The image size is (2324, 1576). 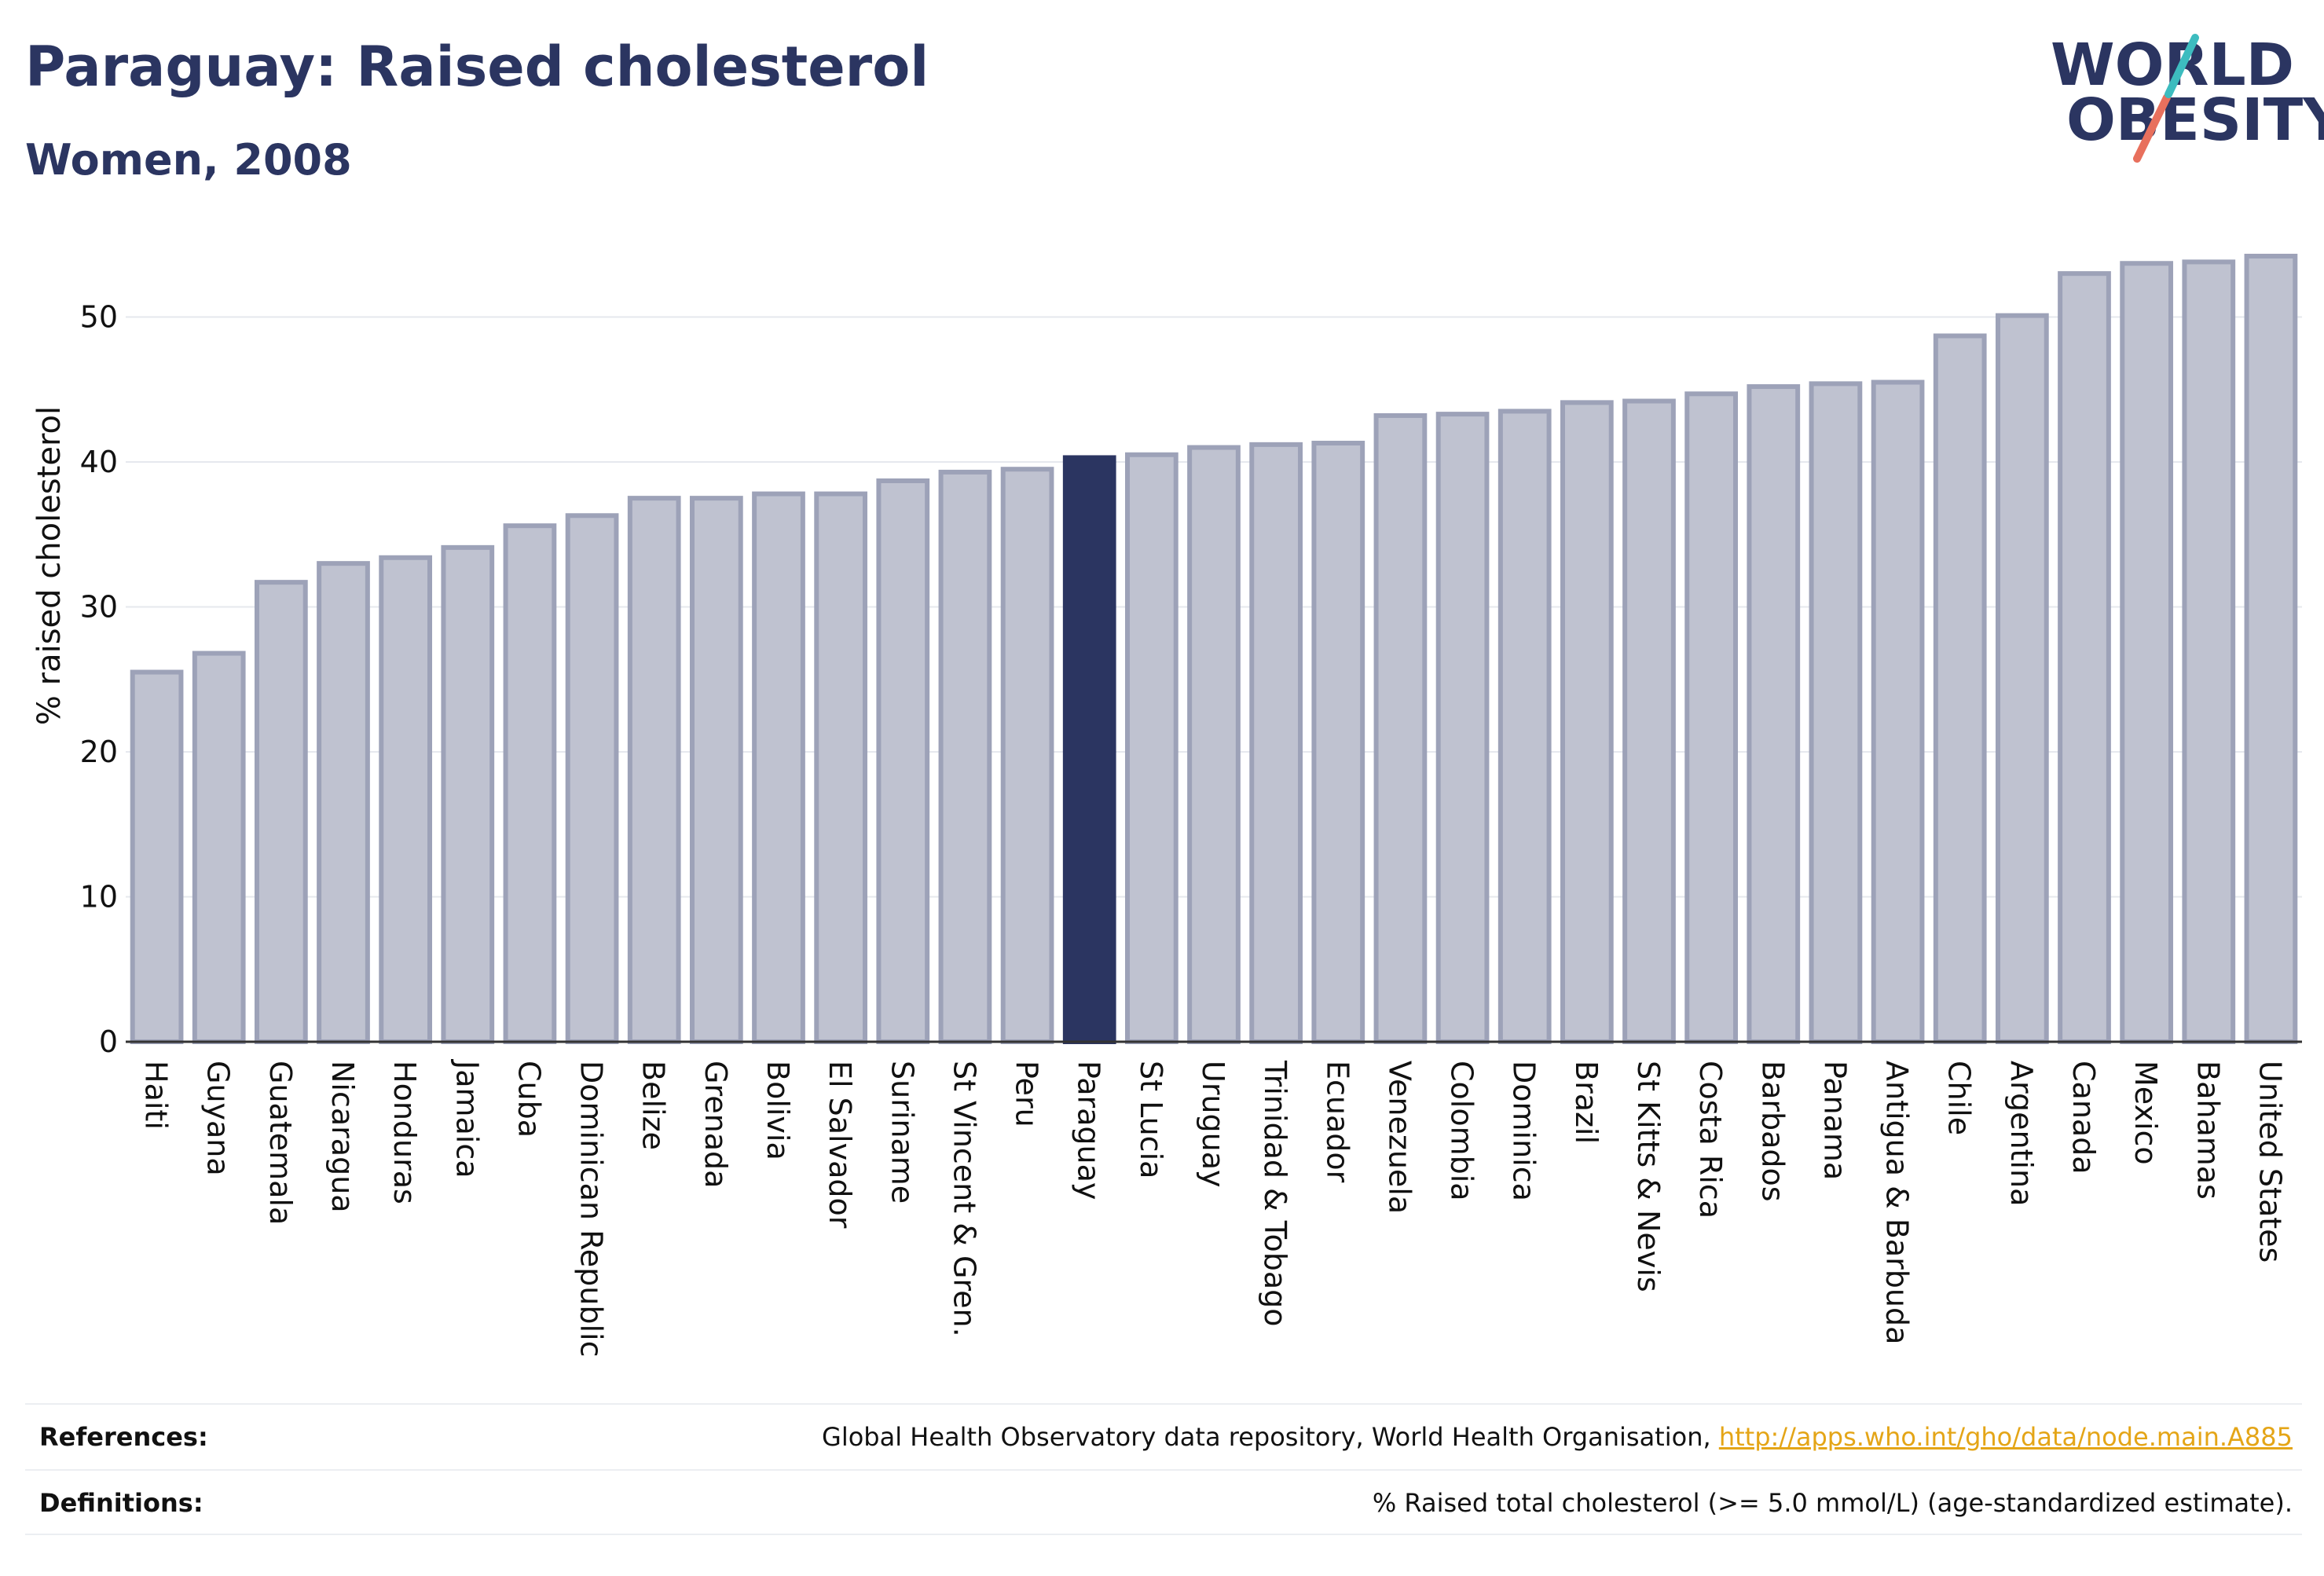 I want to click on logo-line2: OBESITY, so click(x=2195, y=120).